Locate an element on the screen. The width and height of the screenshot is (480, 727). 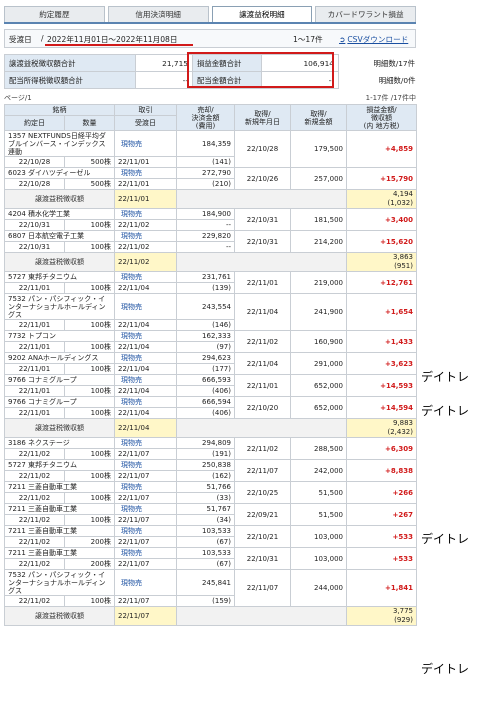
pnl-amount: +1,841 is located at coordinates (381, 588).